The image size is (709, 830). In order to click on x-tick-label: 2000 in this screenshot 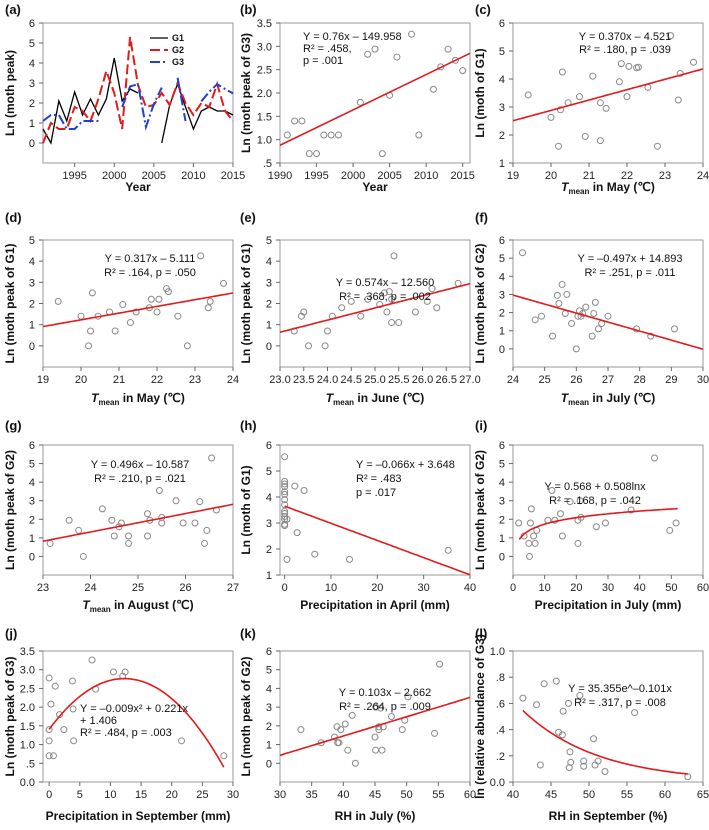, I will do `click(353, 176)`.